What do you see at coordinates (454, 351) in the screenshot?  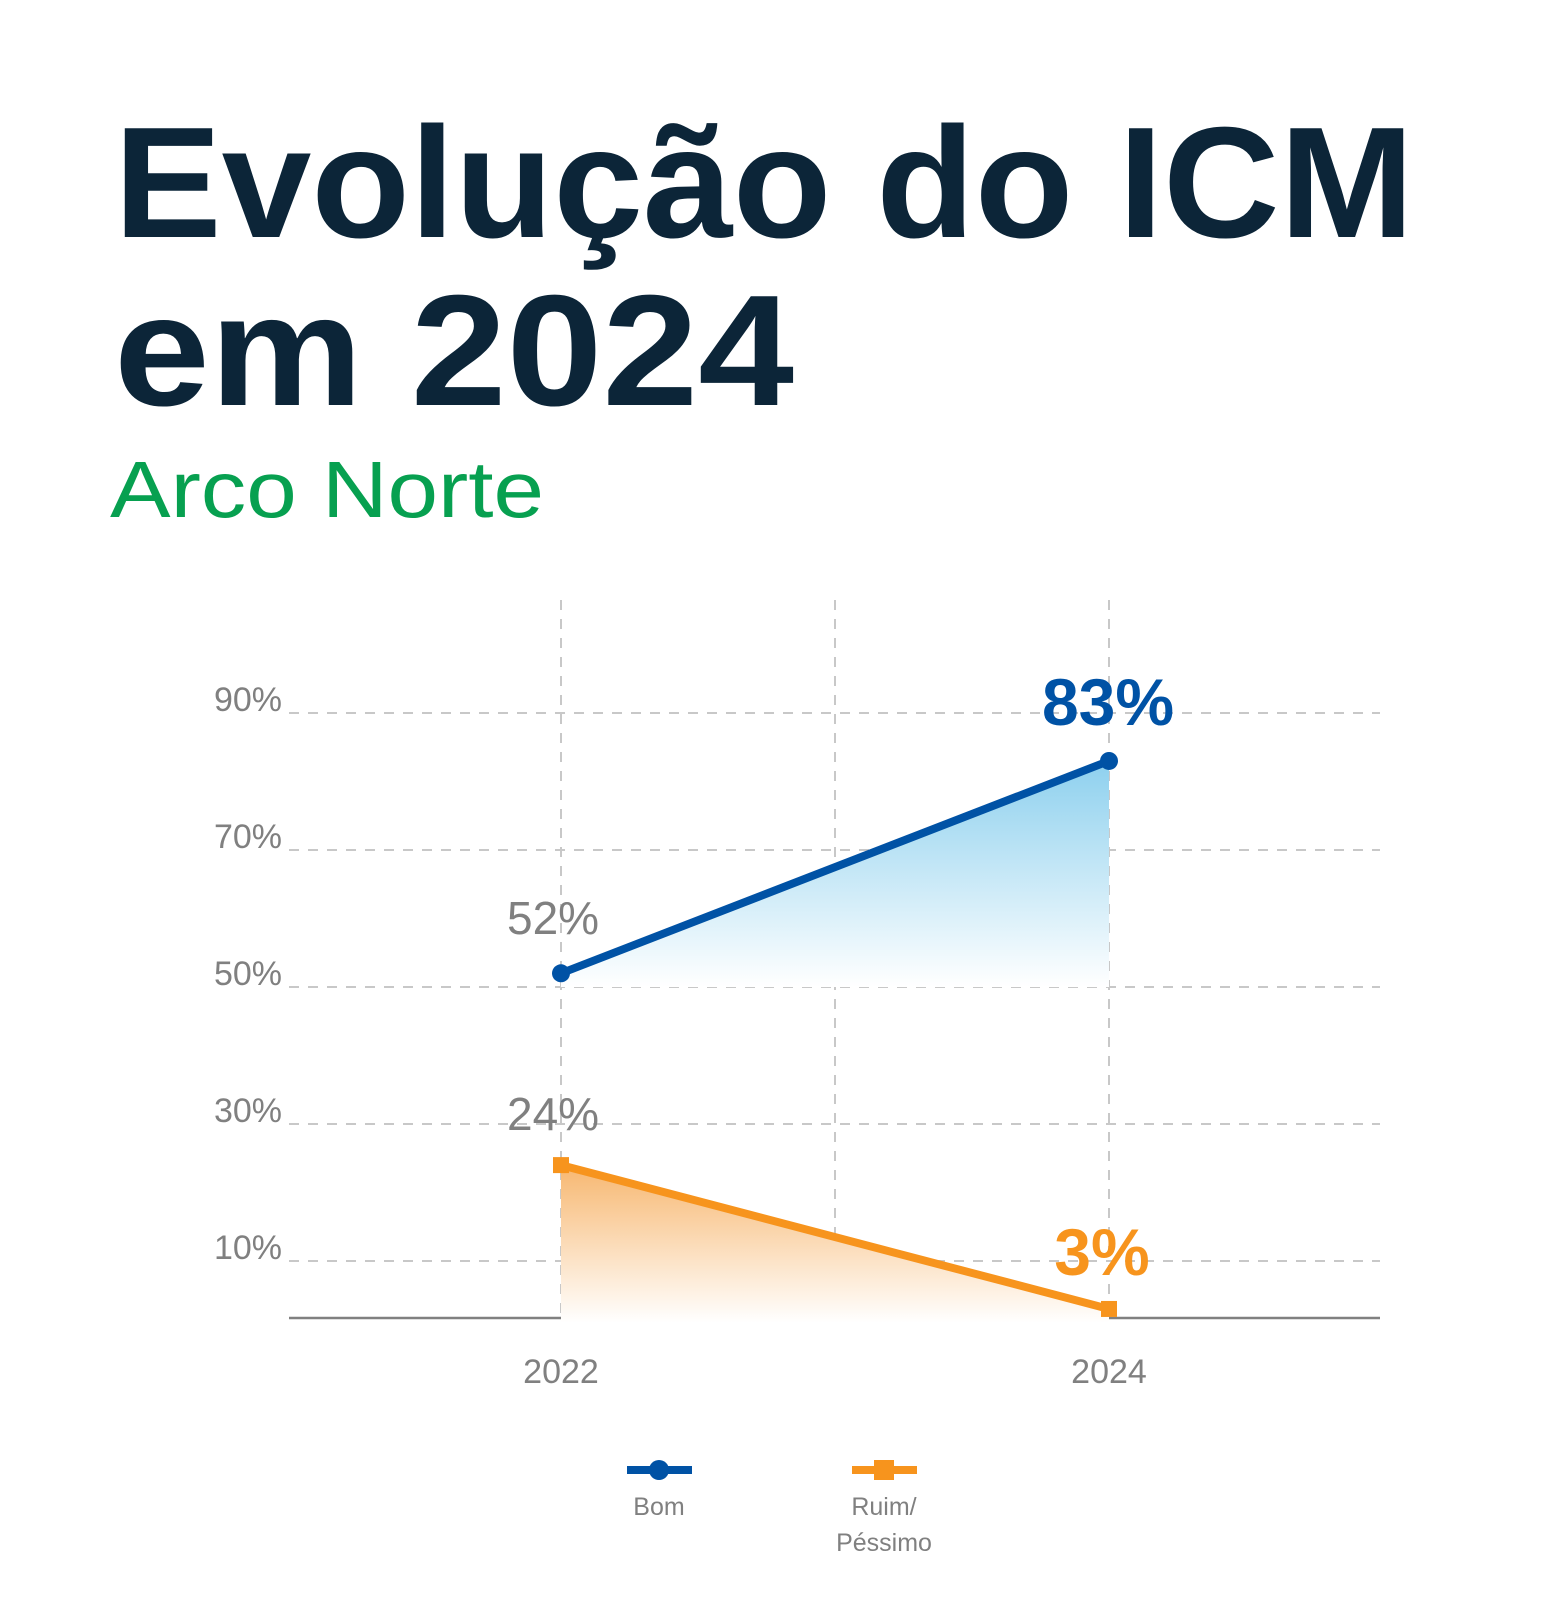 I see `title-line-2: em 2024` at bounding box center [454, 351].